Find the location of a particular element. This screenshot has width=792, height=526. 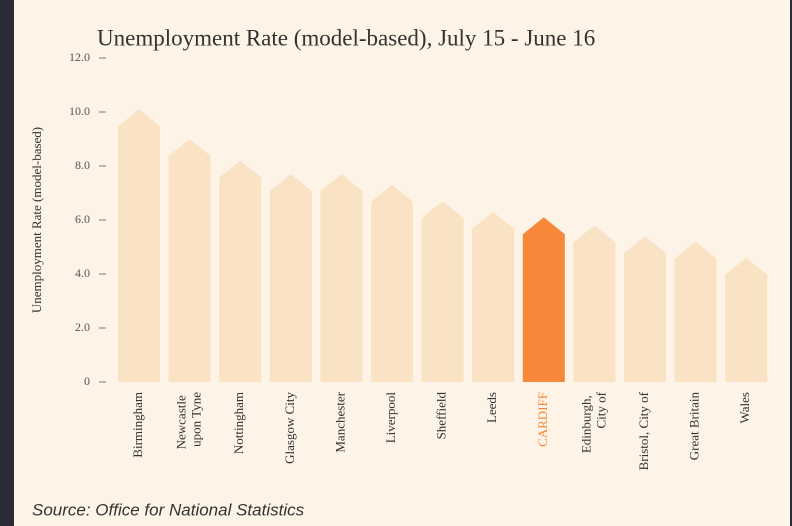

y-tick-label: 6.0 is located at coordinates (82, 219).